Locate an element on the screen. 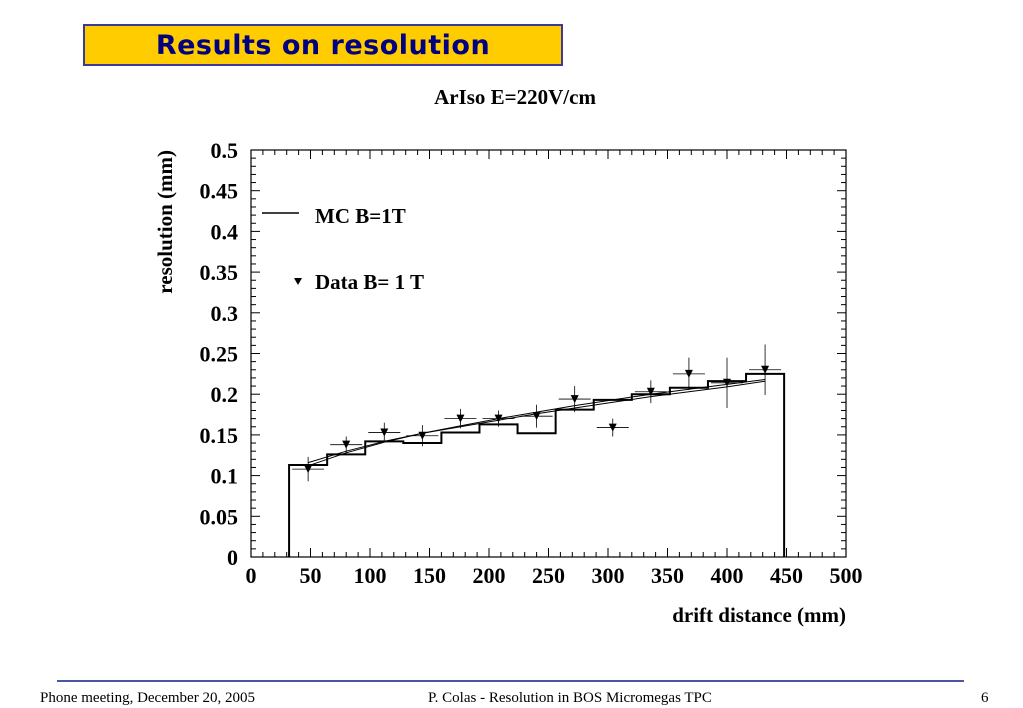  y-tick-label: 0.25 is located at coordinates (219, 354).